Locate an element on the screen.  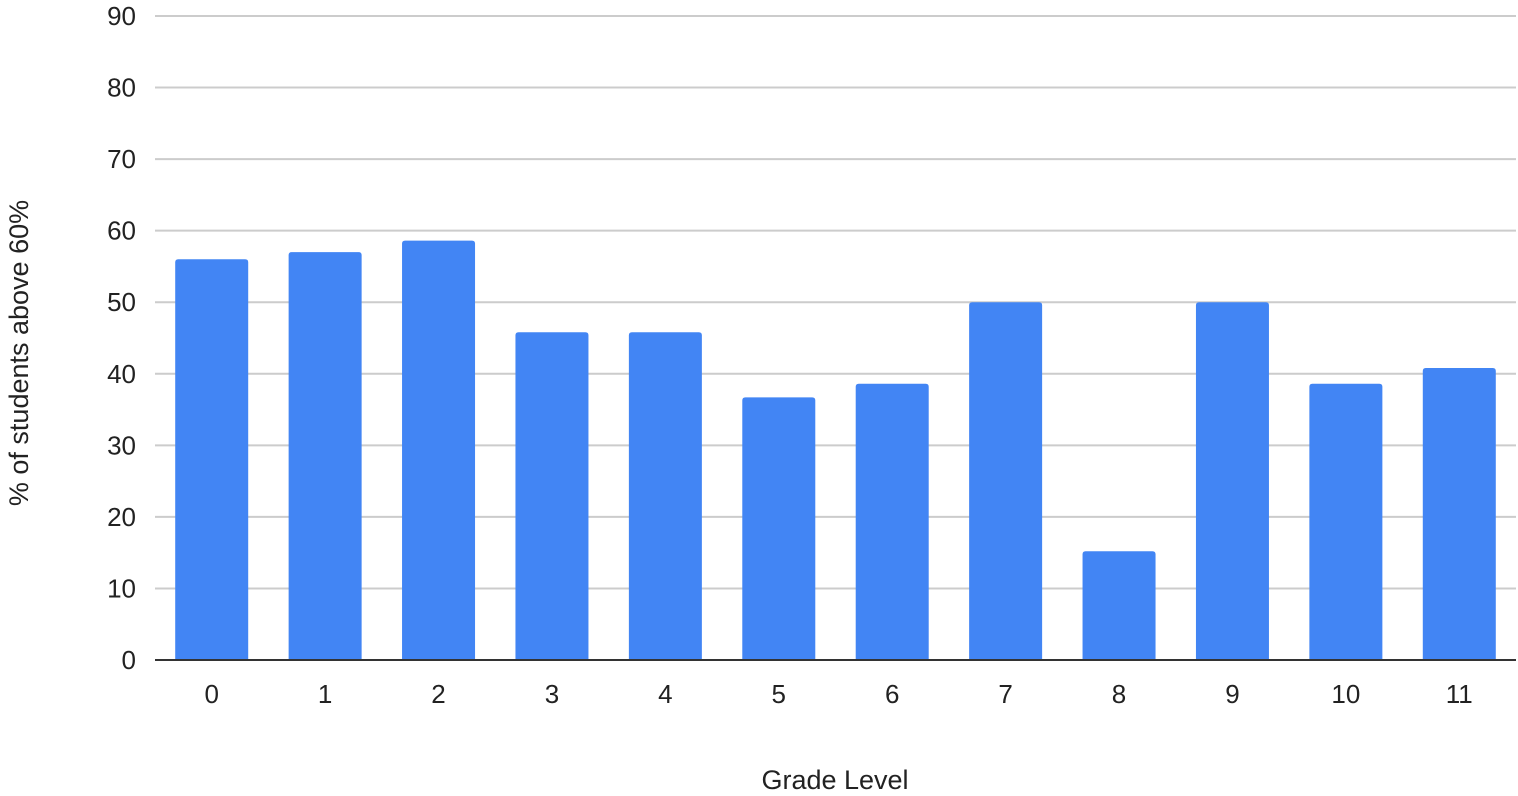
x-tick-label: 8 is located at coordinates (1119, 694).